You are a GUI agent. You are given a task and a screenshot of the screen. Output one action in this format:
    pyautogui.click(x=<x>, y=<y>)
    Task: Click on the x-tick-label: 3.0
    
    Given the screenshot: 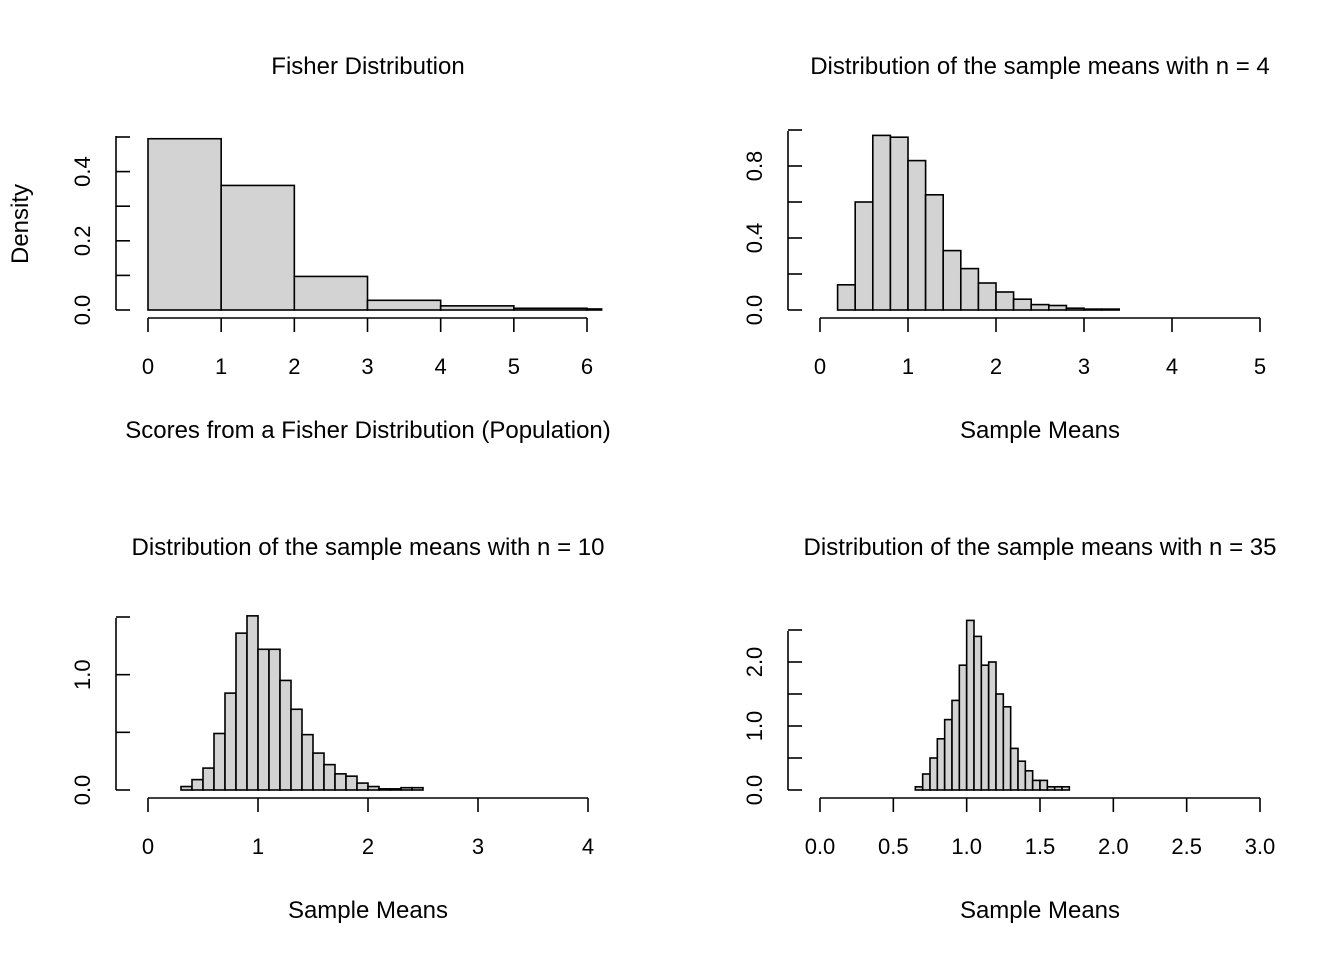 What is the action you would take?
    pyautogui.click(x=1260, y=846)
    